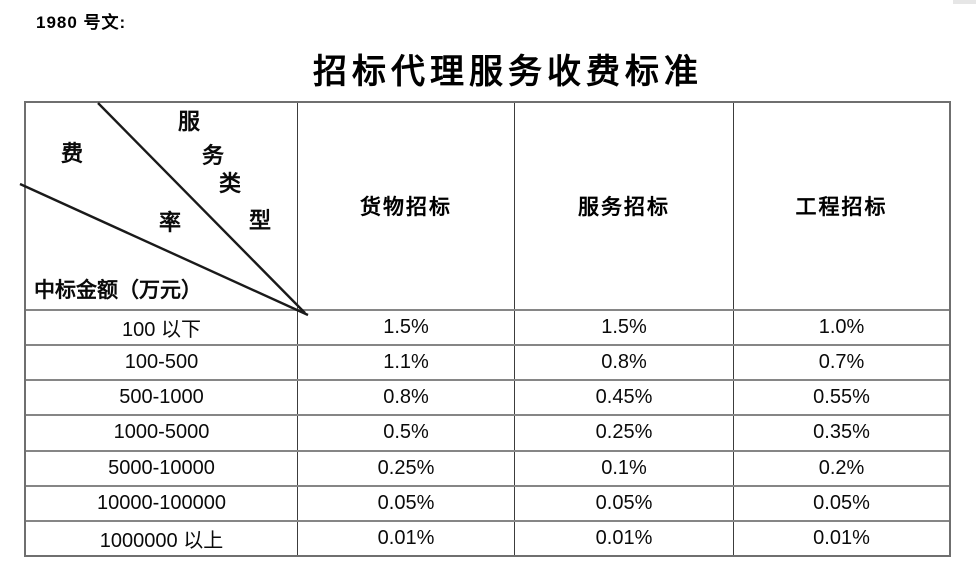 The height and width of the screenshot is (581, 976). I want to click on table-row: 100 以下 1.5% 1.5% 1.0%, so click(487, 328).